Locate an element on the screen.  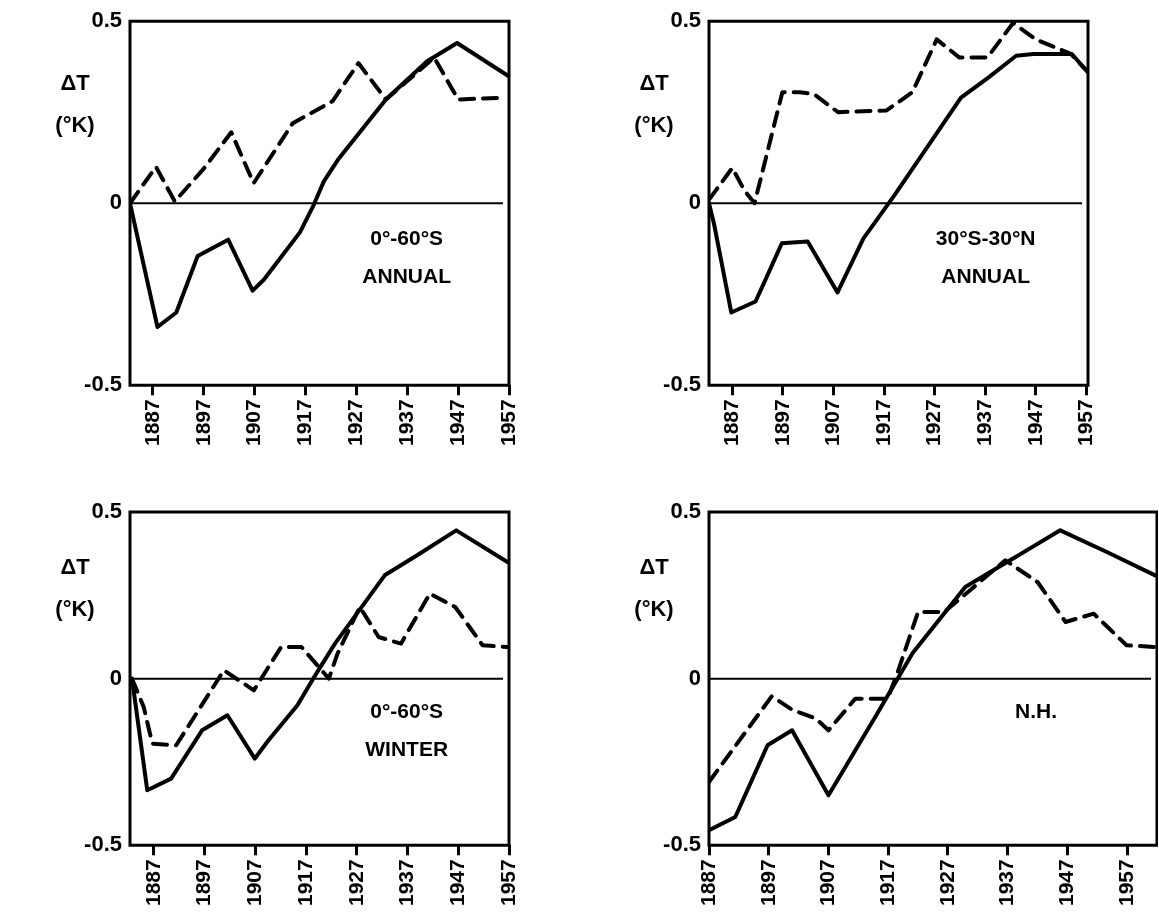
annotation: WINTER is located at coordinates (407, 748).